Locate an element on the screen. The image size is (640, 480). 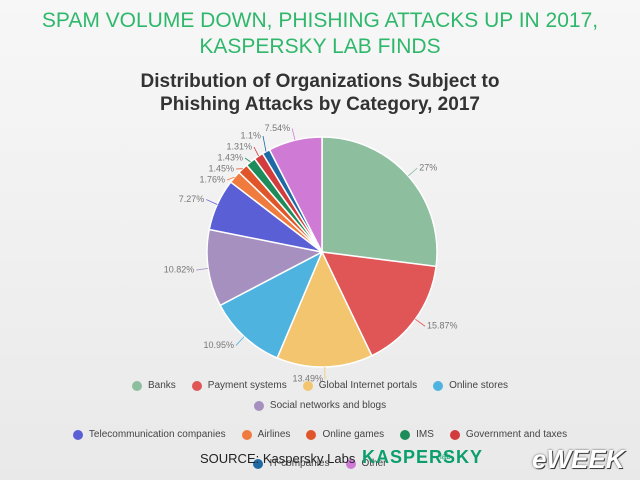
legend-label: Telecommunication companies is located at coordinates (157, 434).